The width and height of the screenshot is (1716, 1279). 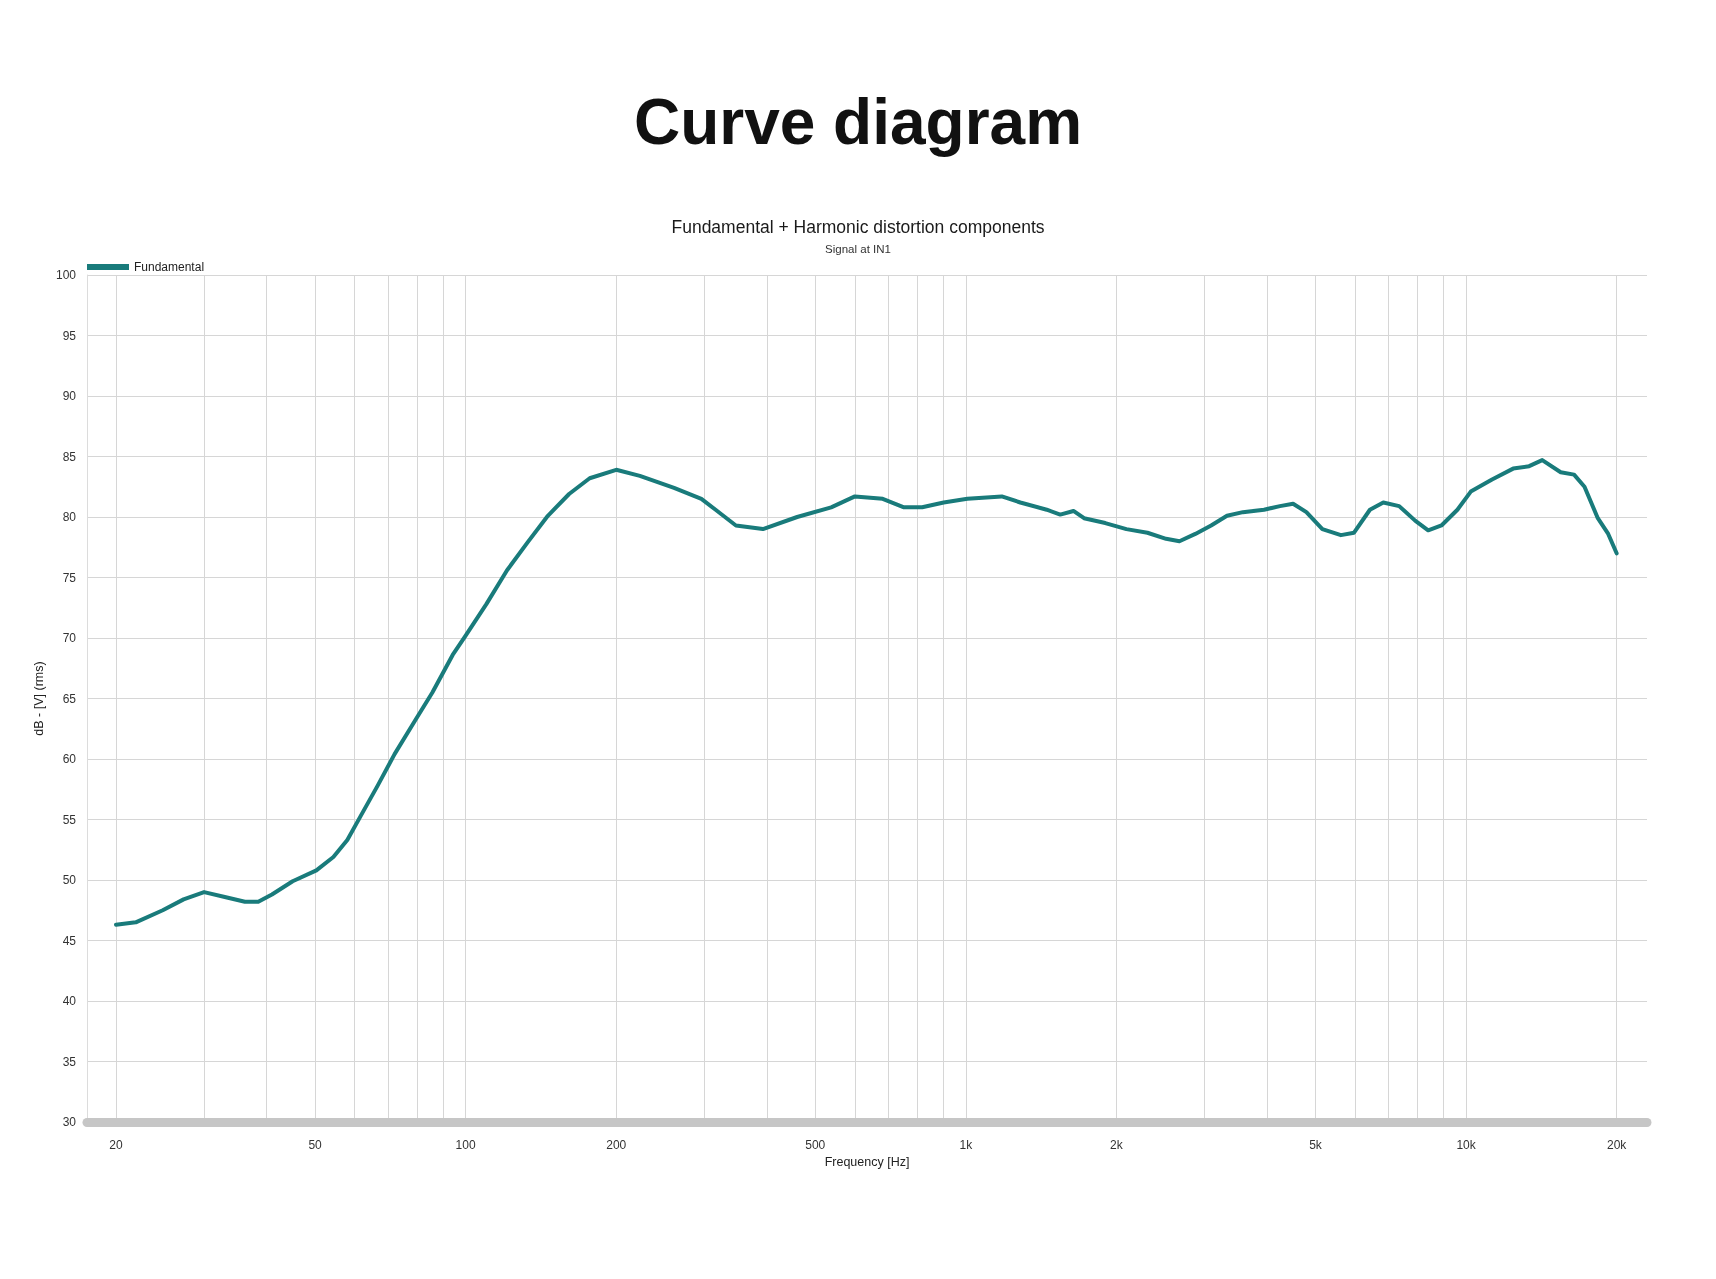 What do you see at coordinates (1316, 1145) in the screenshot?
I see `x-tick-label: 5k` at bounding box center [1316, 1145].